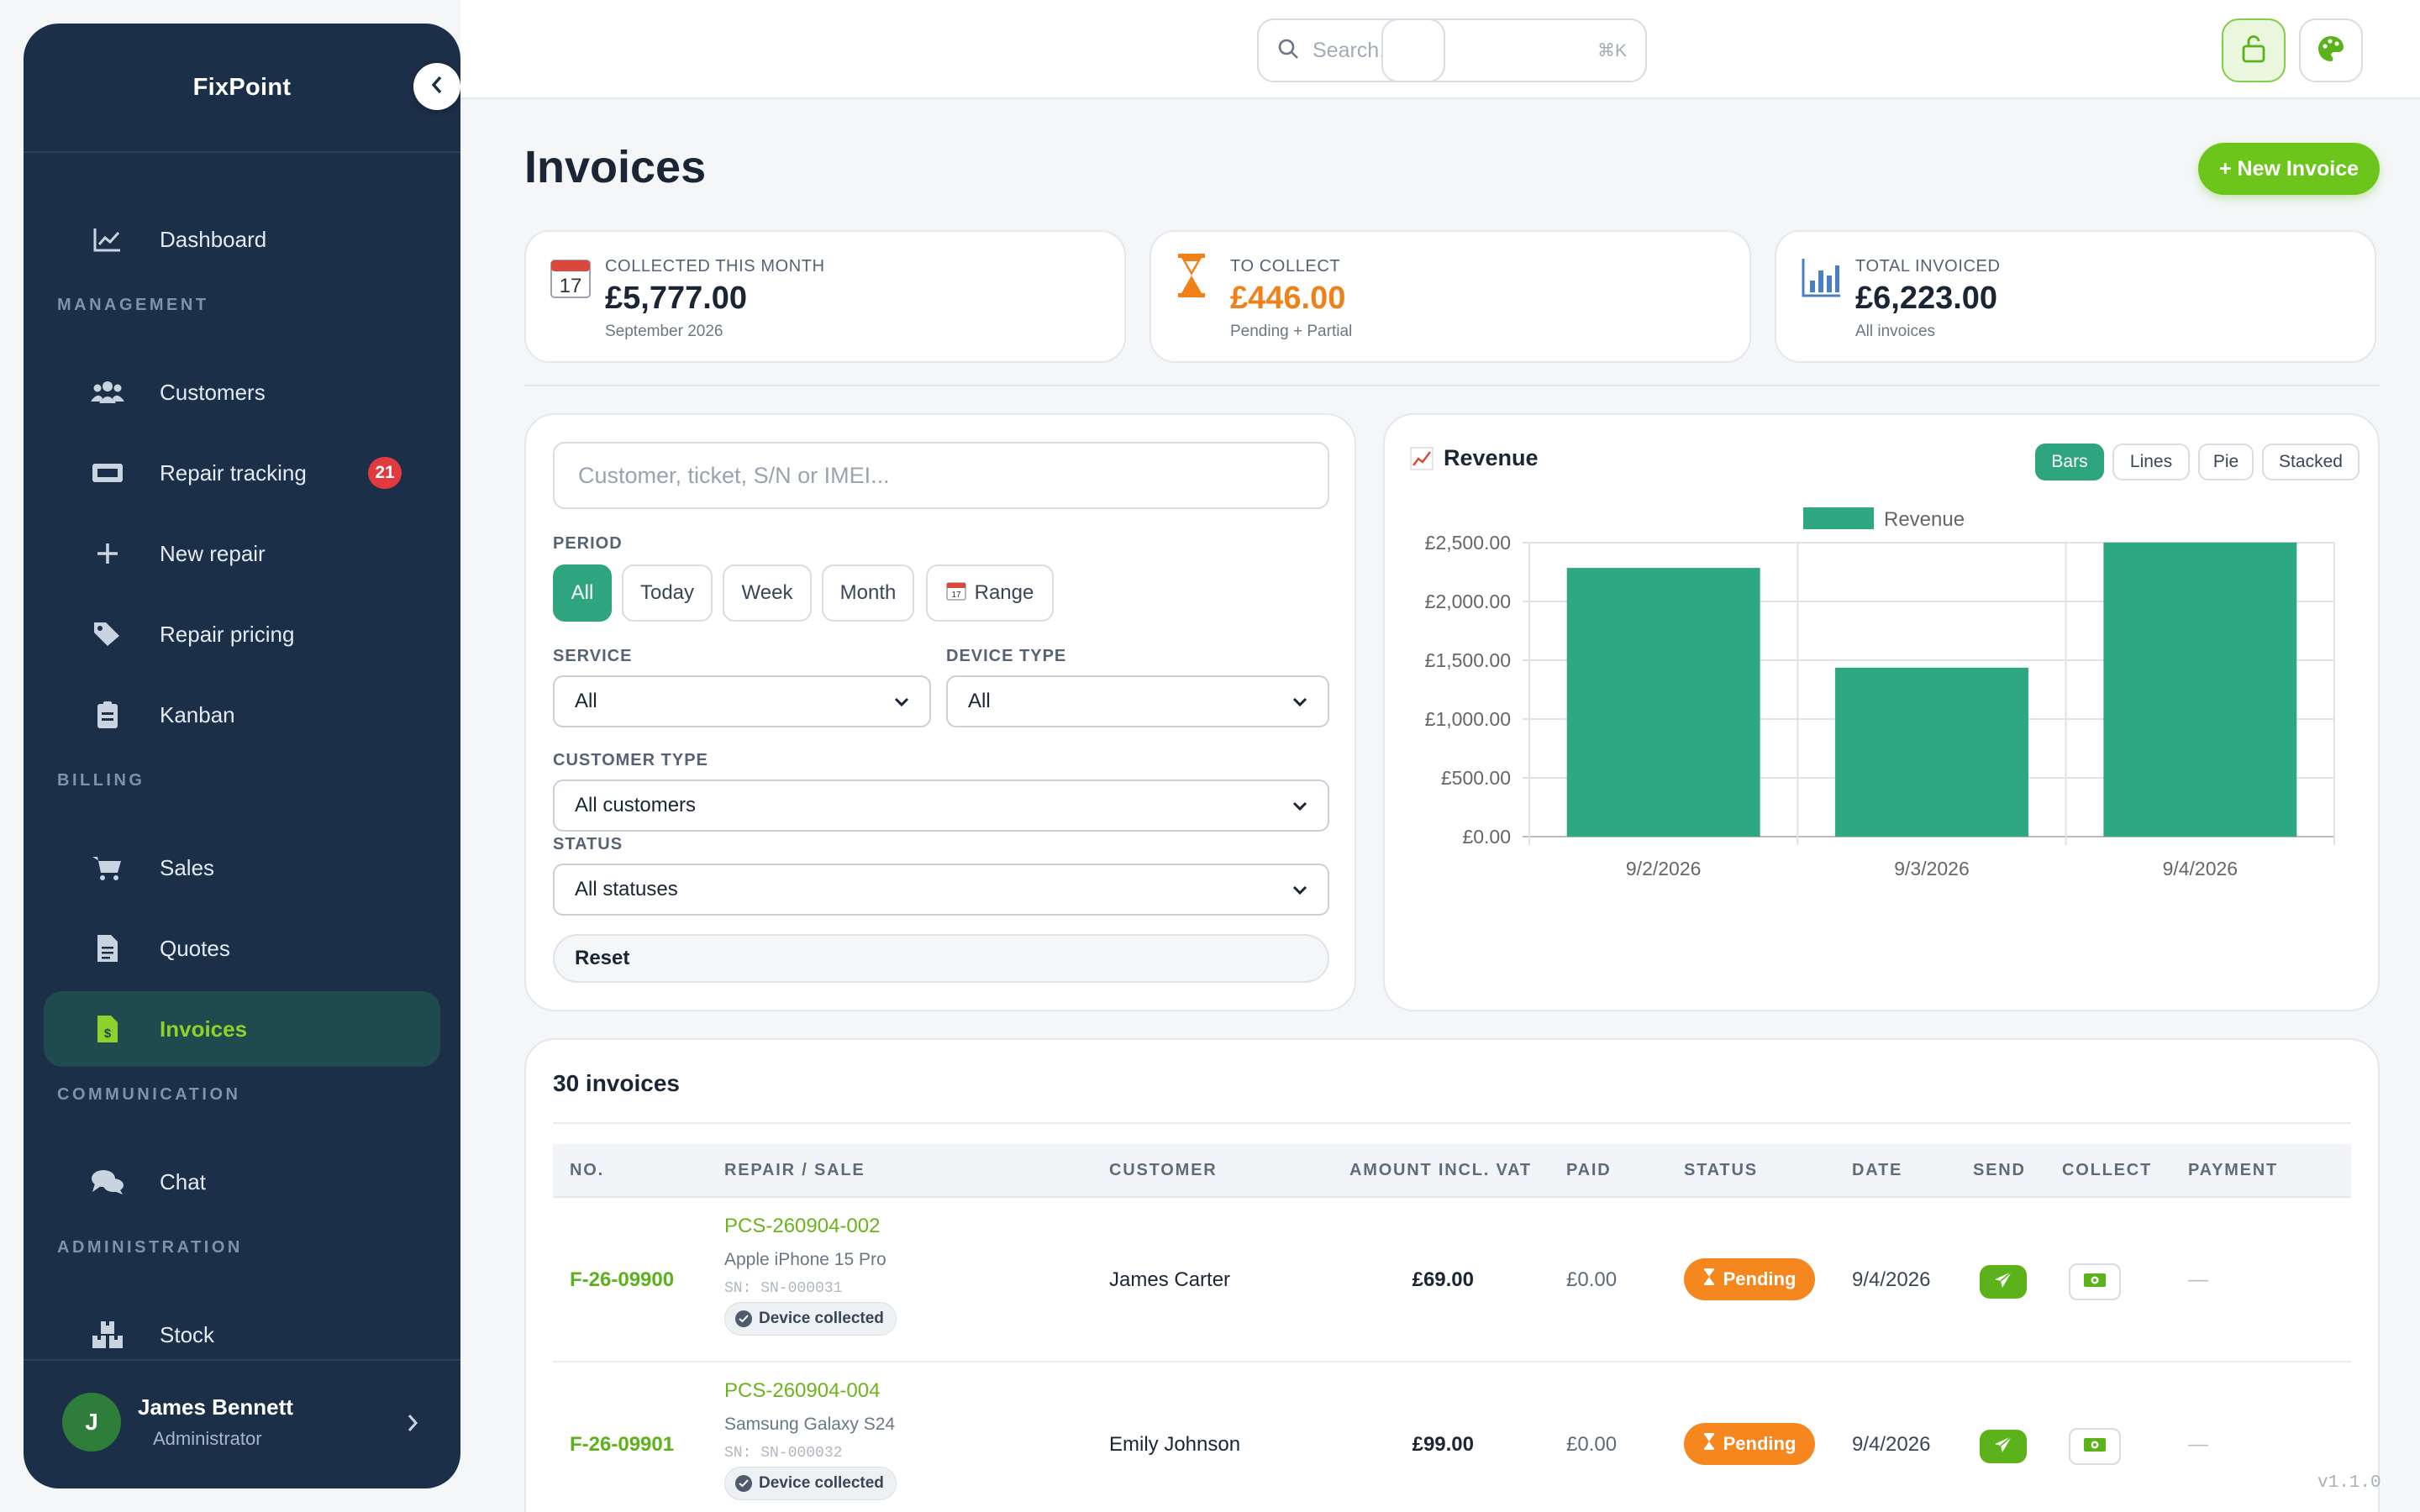 Image resolution: width=2420 pixels, height=1512 pixels. Describe the element at coordinates (149, 1094) in the screenshot. I see `section-communication: COMMUNICATION` at that location.